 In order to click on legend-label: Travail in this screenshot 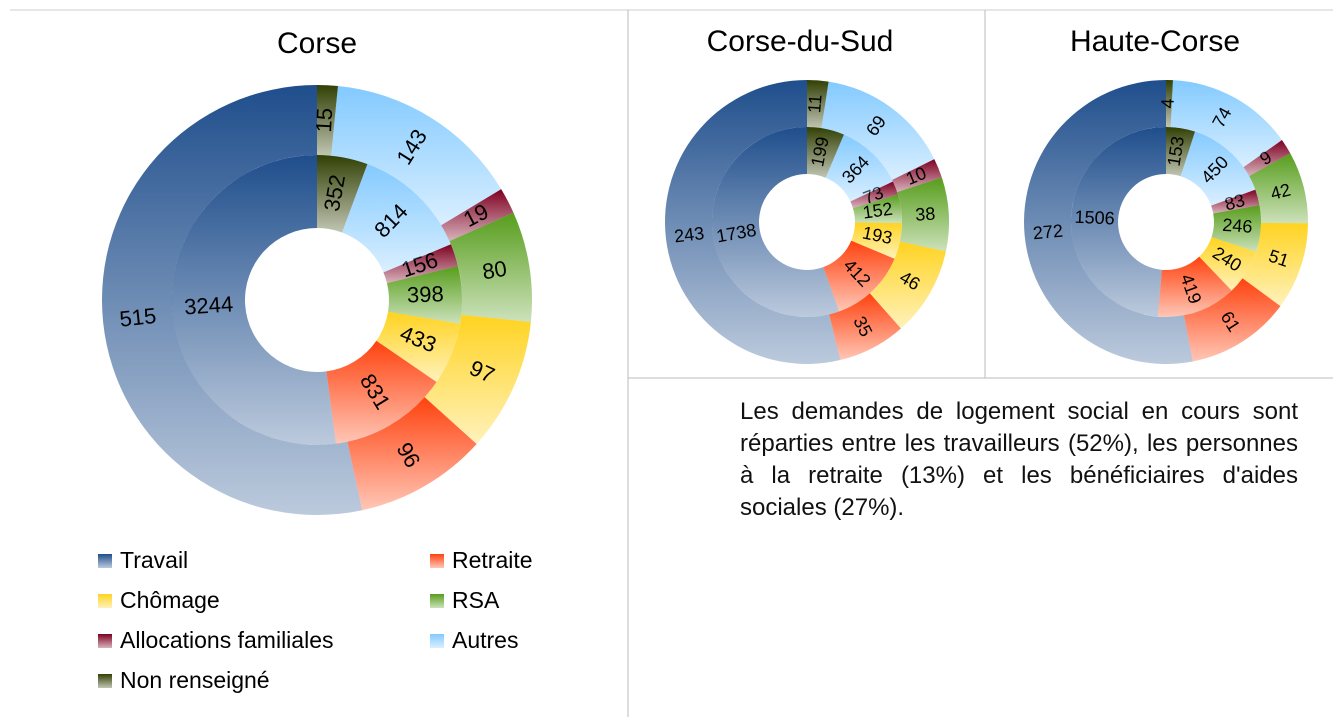, I will do `click(154, 560)`.